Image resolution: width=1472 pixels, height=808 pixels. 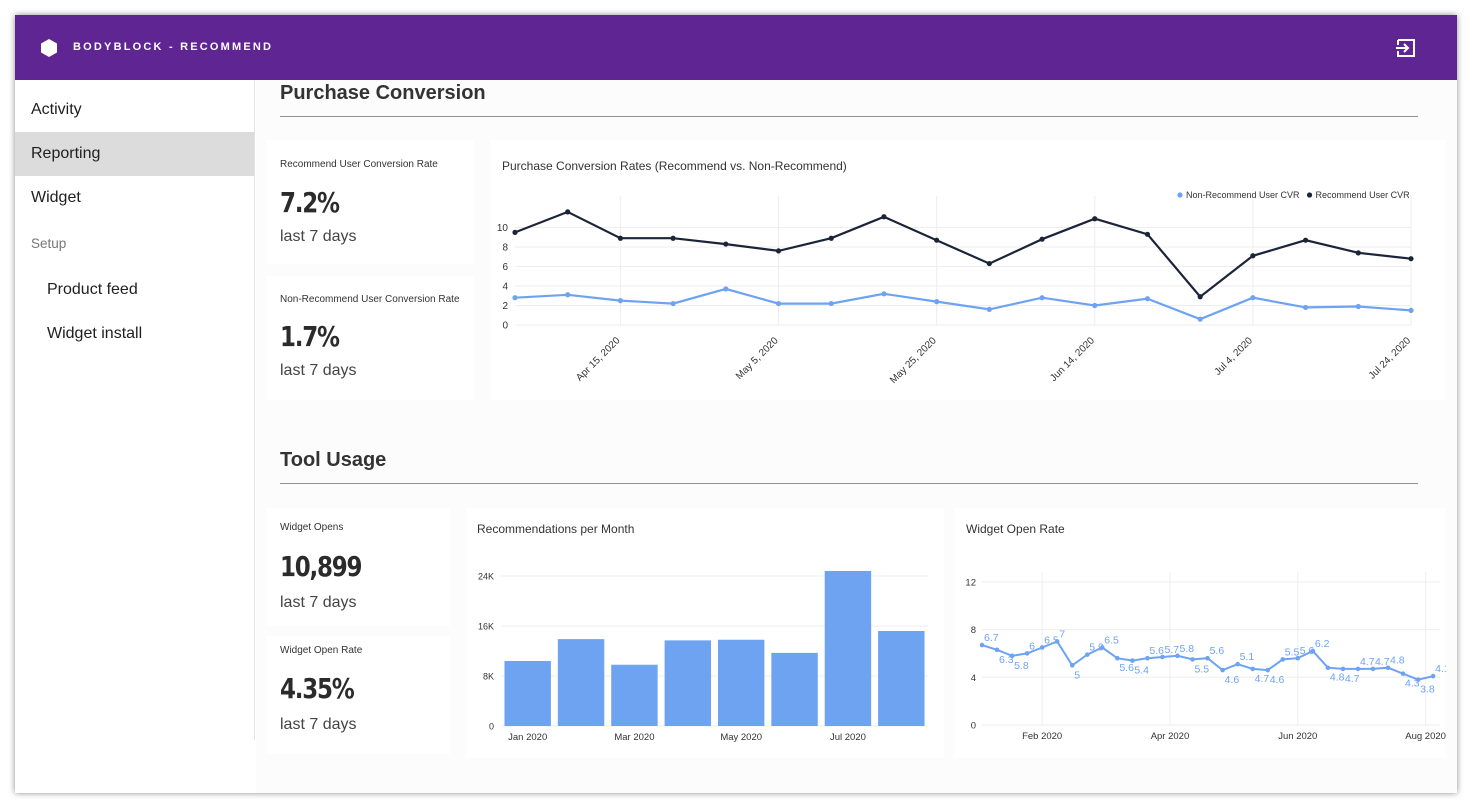 What do you see at coordinates (486, 627) in the screenshot?
I see `y-tick-label: 16K` at bounding box center [486, 627].